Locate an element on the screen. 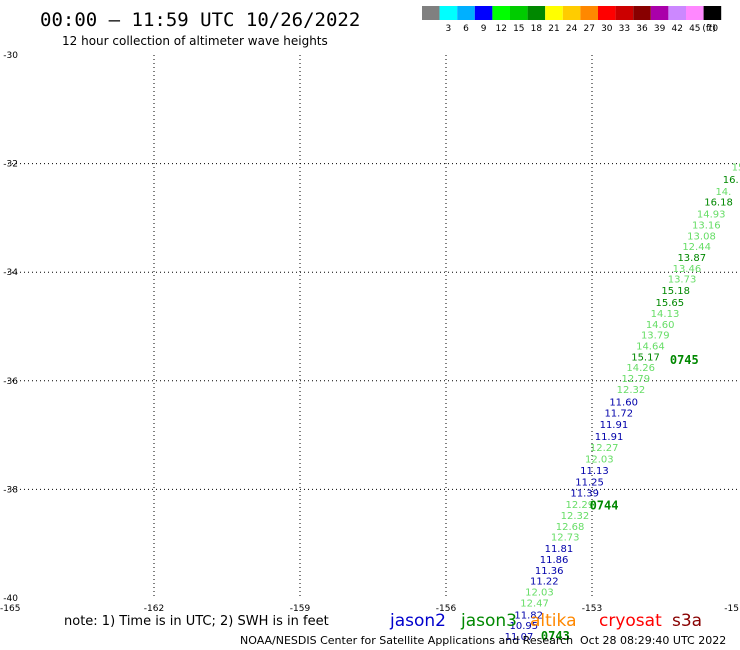  data-point-jason3: 14.60 is located at coordinates (660, 325).